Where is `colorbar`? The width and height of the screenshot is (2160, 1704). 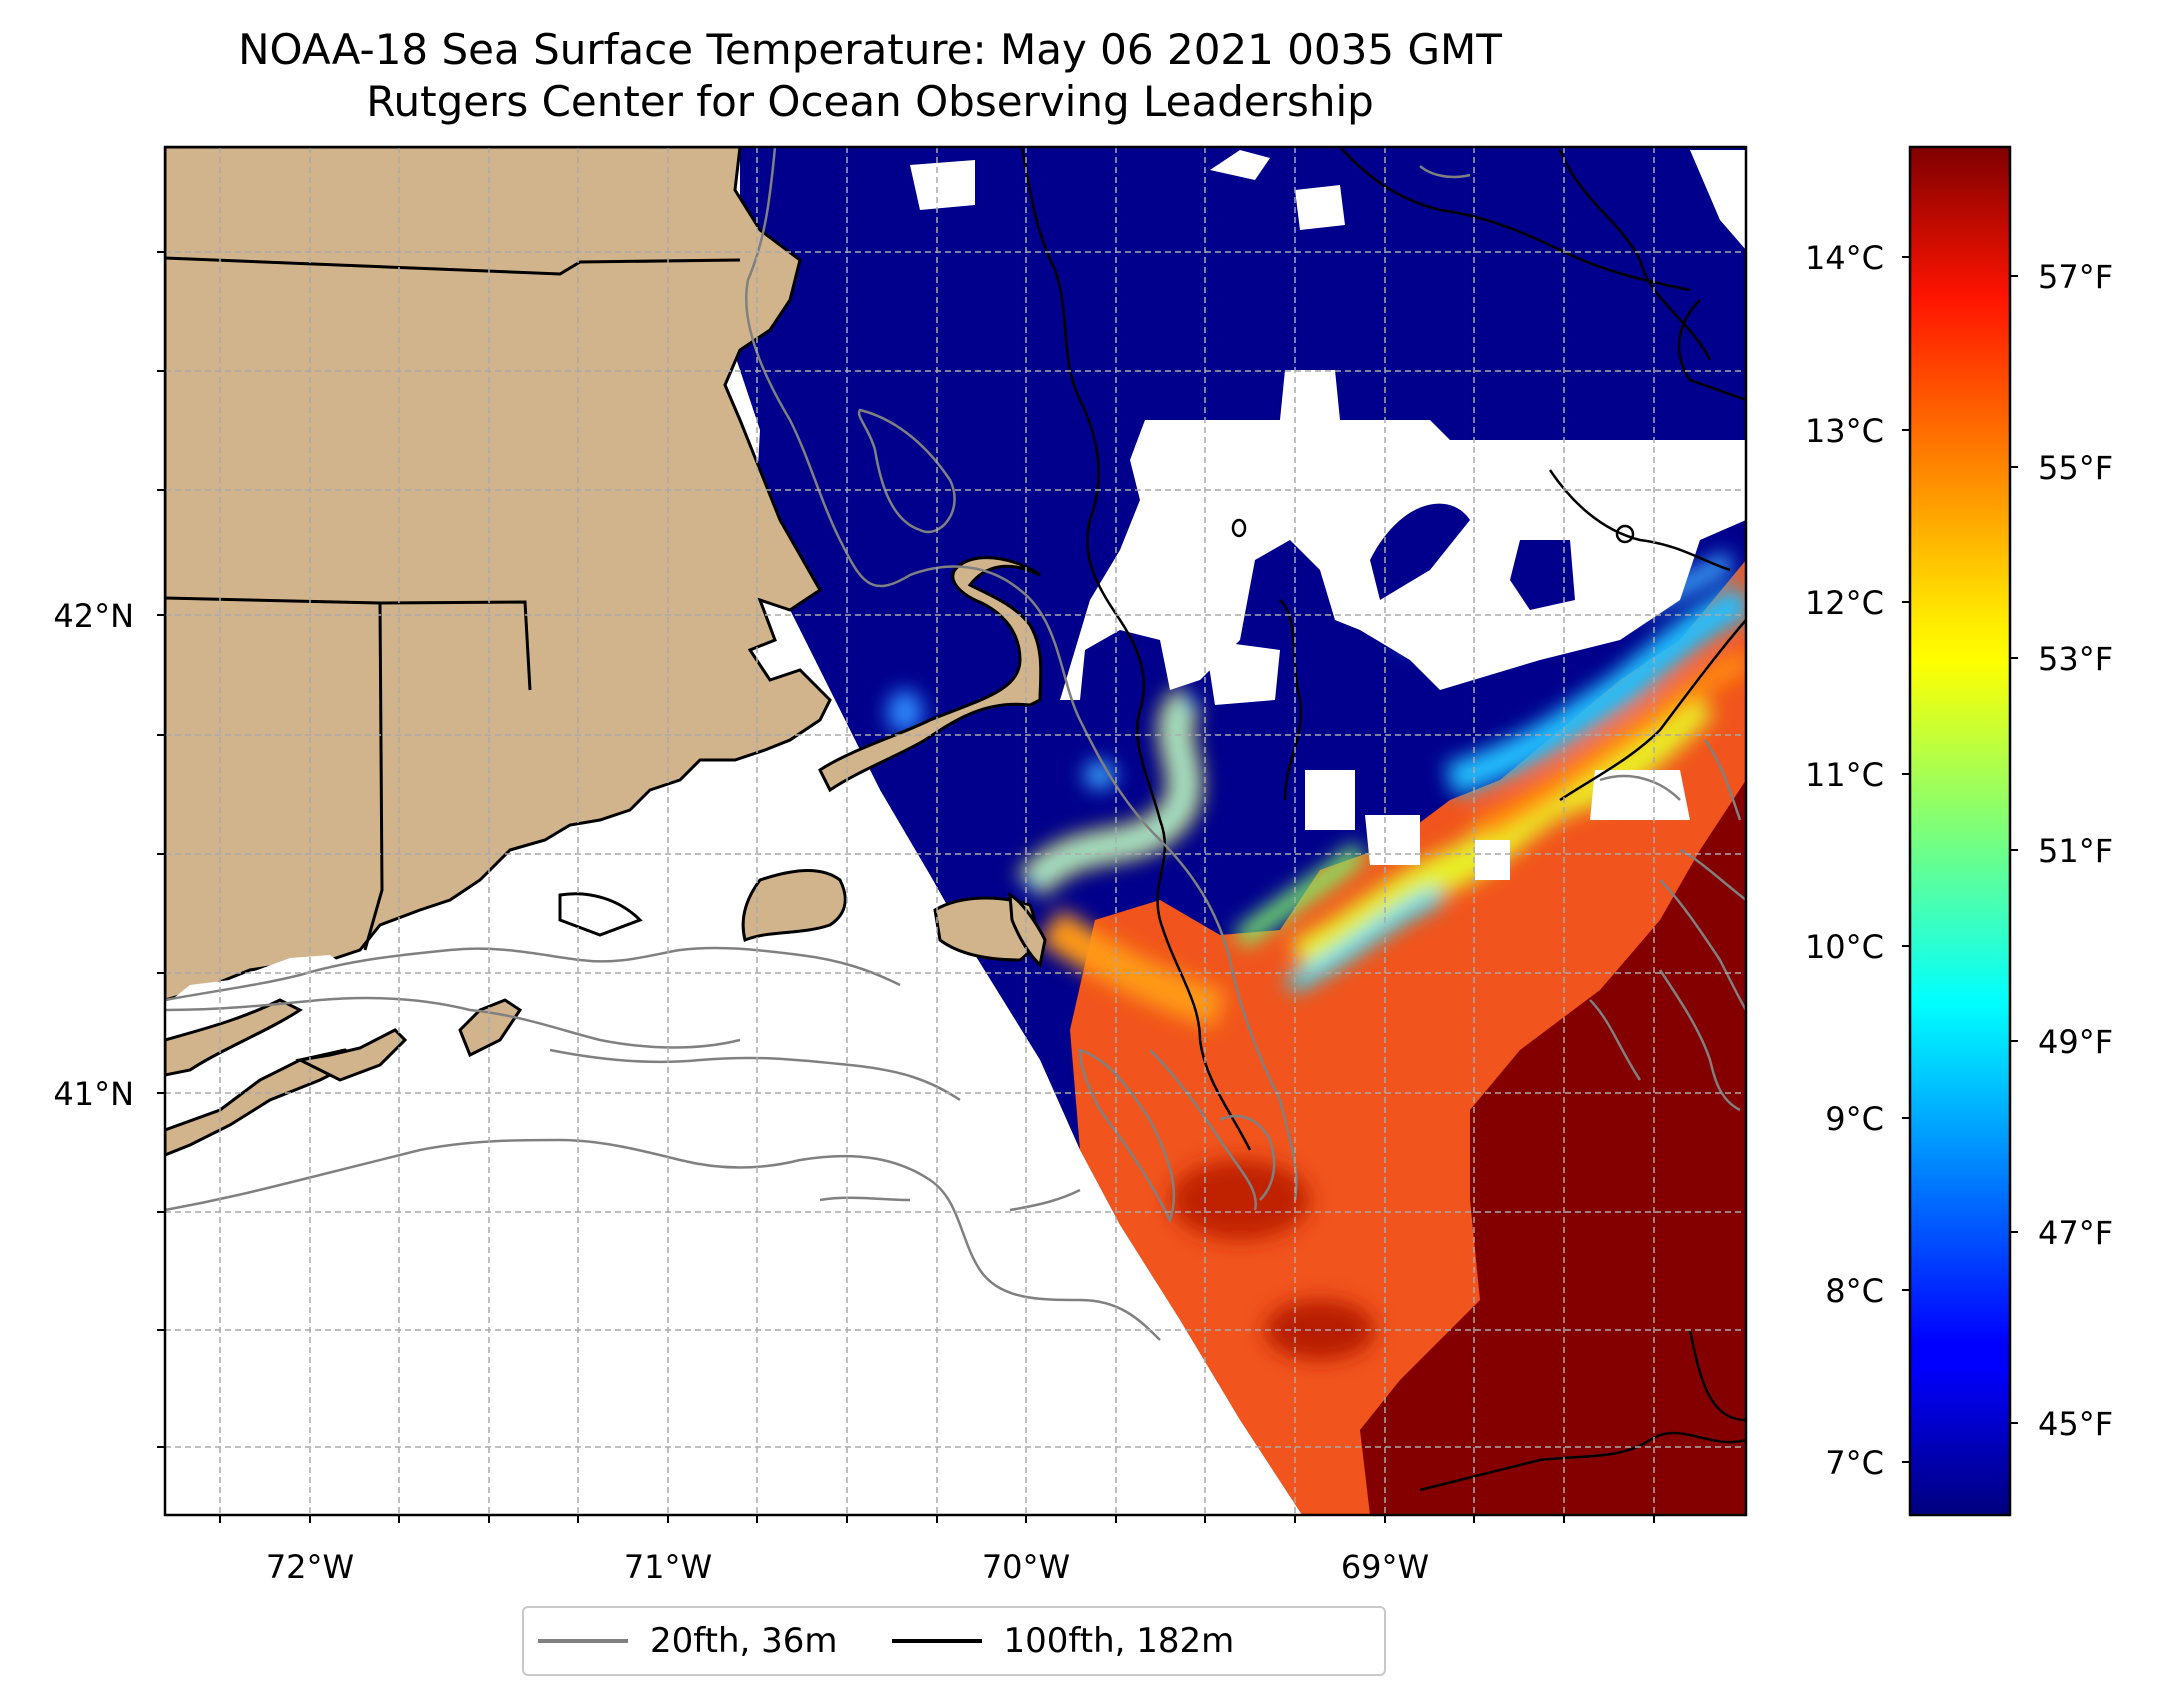
colorbar is located at coordinates (1960, 831).